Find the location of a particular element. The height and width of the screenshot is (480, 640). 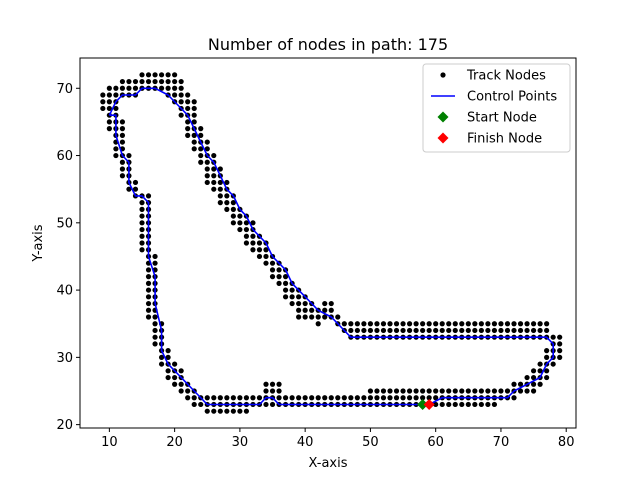

x-tick-label: 50 is located at coordinates (370, 442).